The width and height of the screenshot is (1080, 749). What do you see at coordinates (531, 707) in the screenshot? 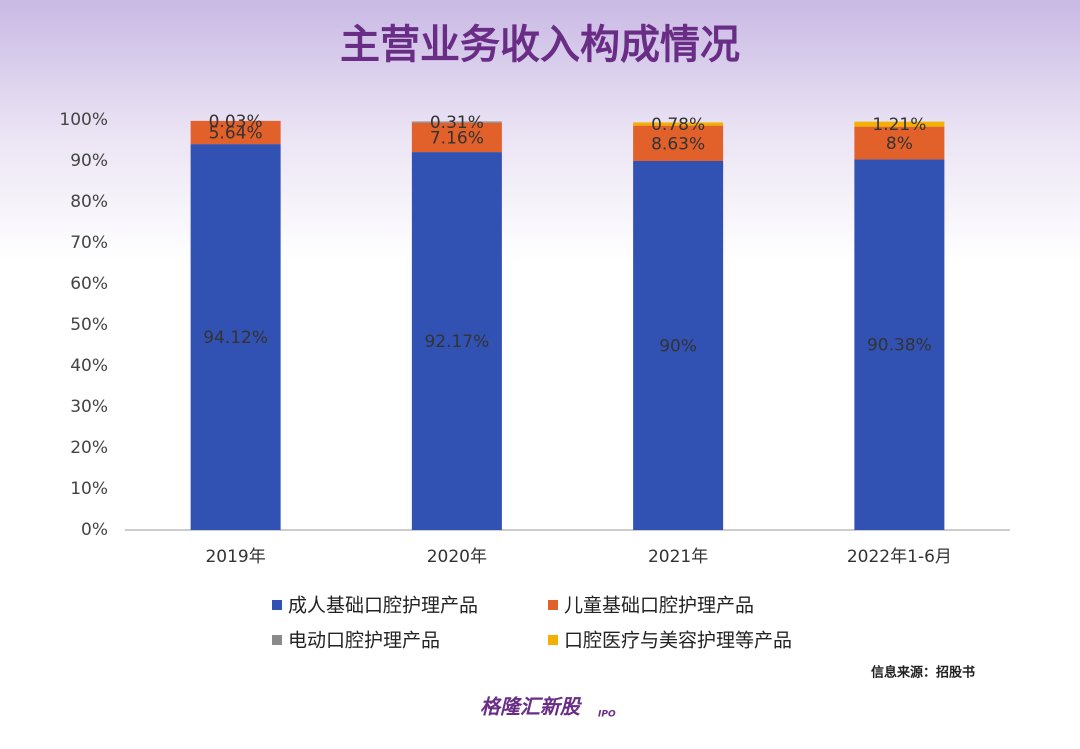
I see `logo: 格隆汇新股` at bounding box center [531, 707].